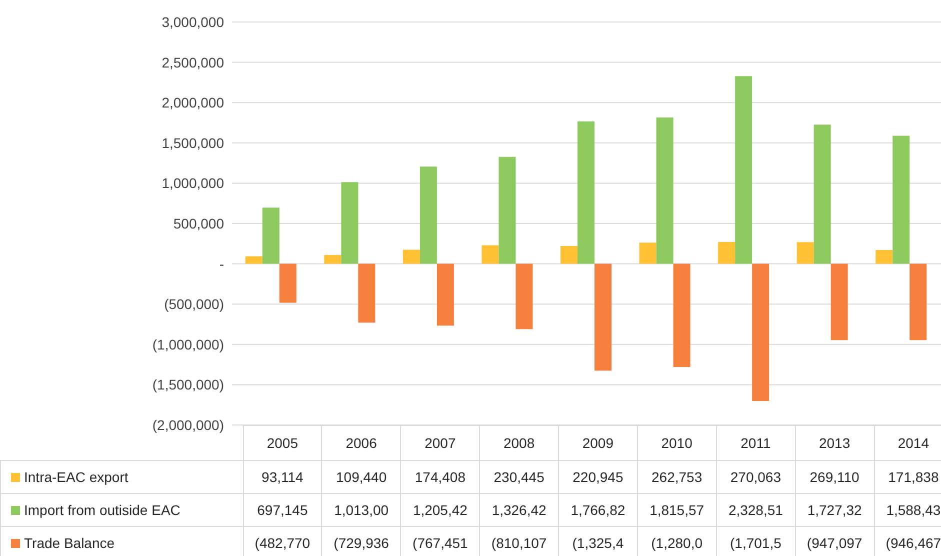  I want to click on data-label: 174,408, so click(440, 476).